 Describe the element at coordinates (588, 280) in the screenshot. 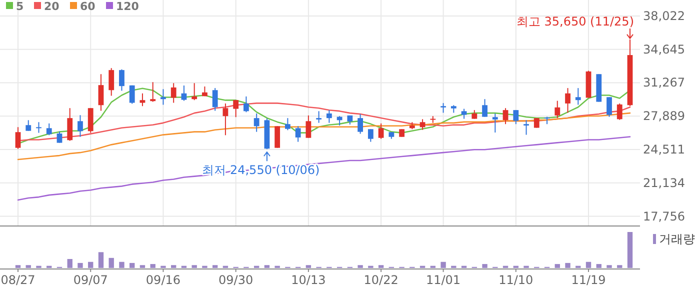

I see `x-tick-label: 11/19` at that location.